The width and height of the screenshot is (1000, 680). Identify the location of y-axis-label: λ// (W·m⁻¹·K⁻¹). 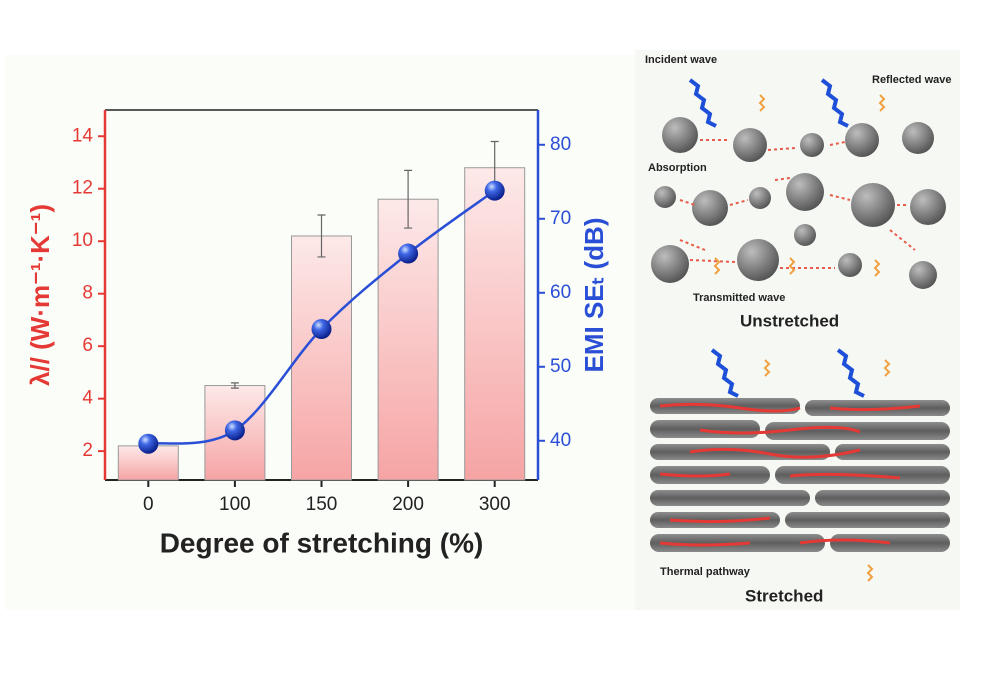
(40, 295).